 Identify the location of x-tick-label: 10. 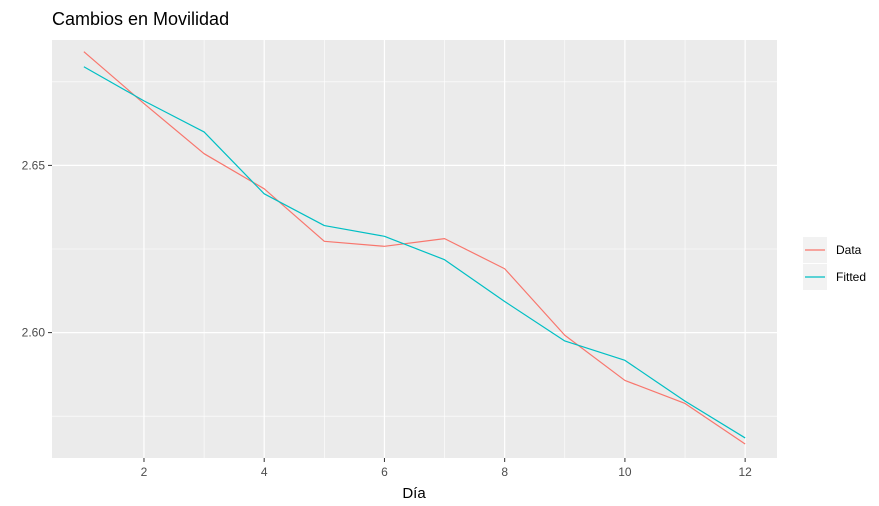
(625, 472).